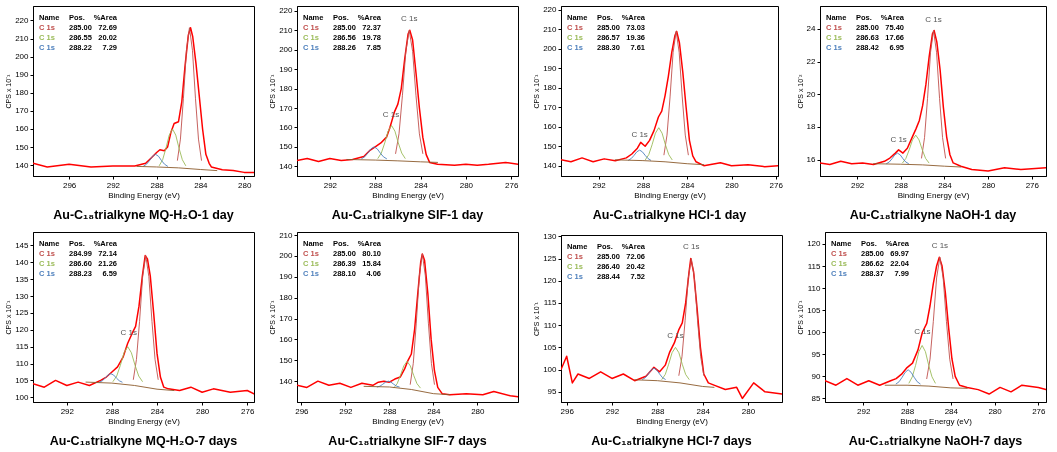 This screenshot has height=452, width=1057. What do you see at coordinates (811, 94) in the screenshot?
I see `y-tick-label: 20` at bounding box center [811, 94].